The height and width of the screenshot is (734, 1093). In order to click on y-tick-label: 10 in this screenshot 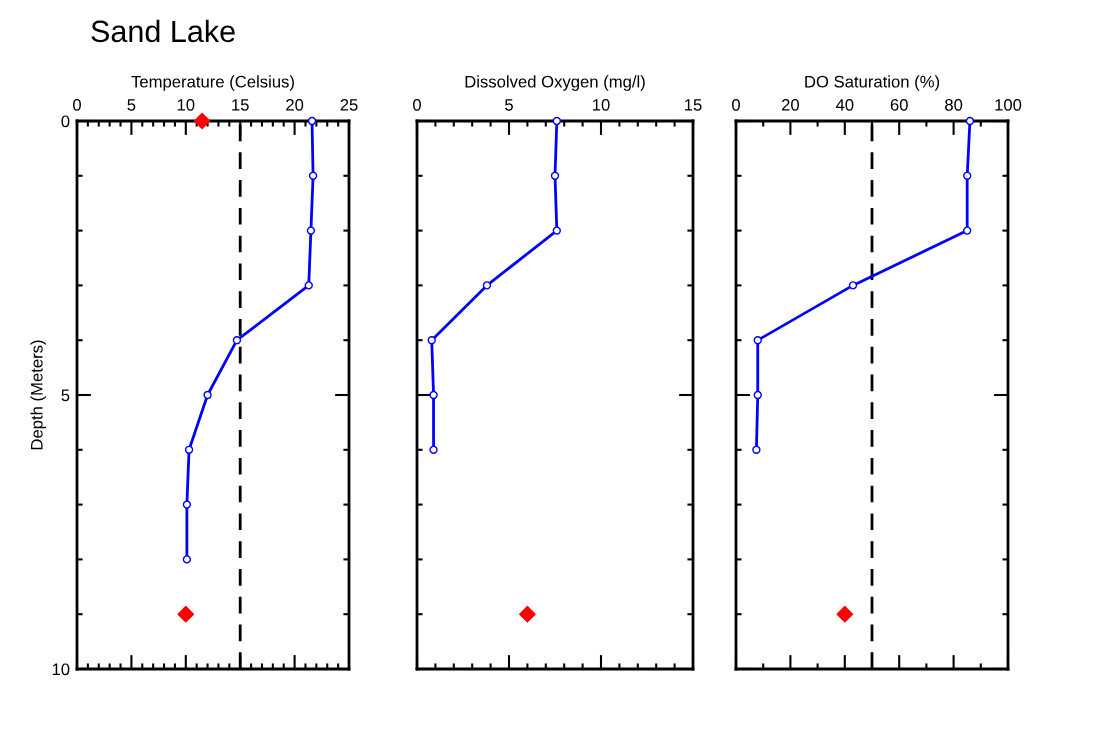, I will do `click(61, 669)`.